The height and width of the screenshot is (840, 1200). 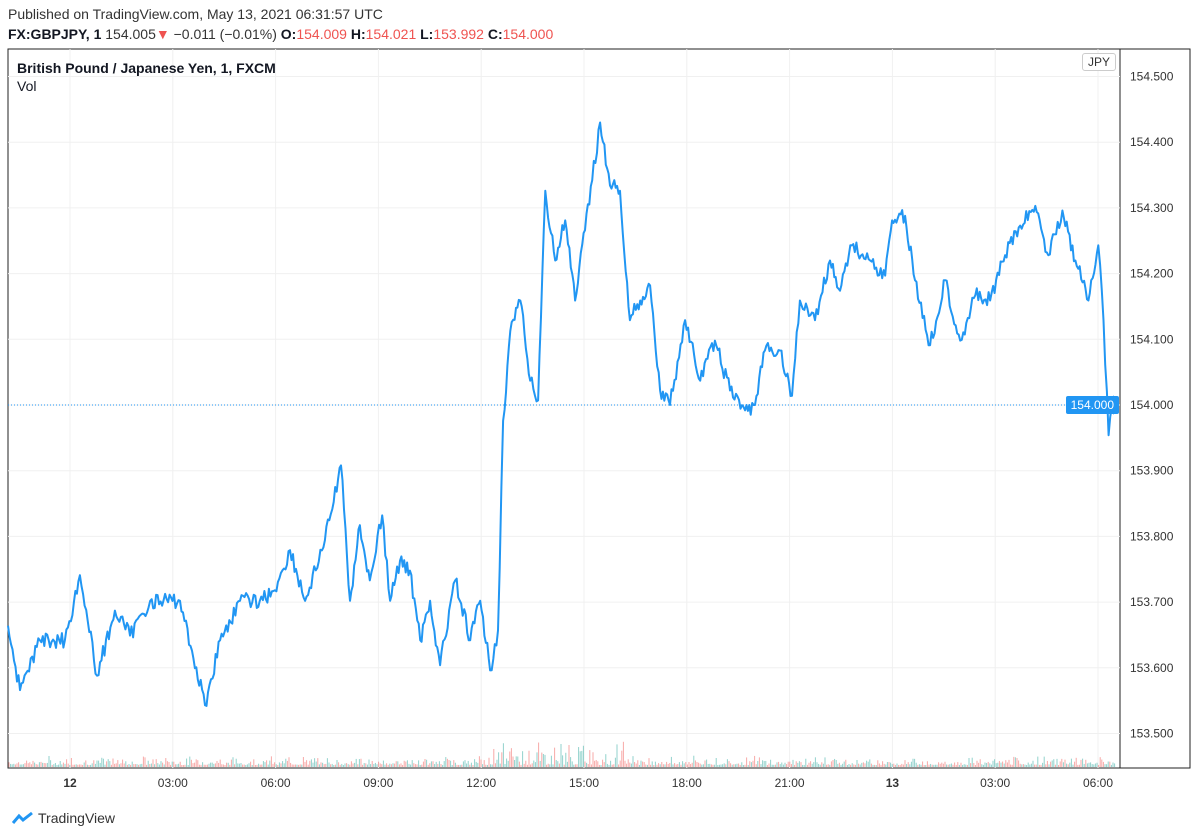 I want to click on y-tick-label: 153.900, so click(x=1152, y=471).